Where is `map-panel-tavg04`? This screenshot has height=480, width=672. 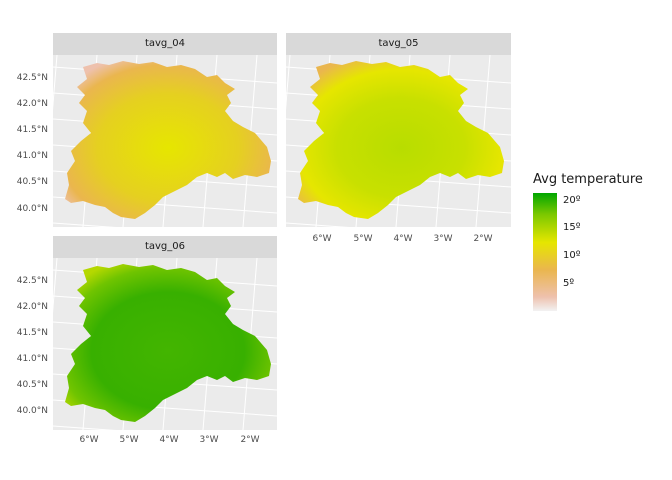 map-panel-tavg04 is located at coordinates (165, 141).